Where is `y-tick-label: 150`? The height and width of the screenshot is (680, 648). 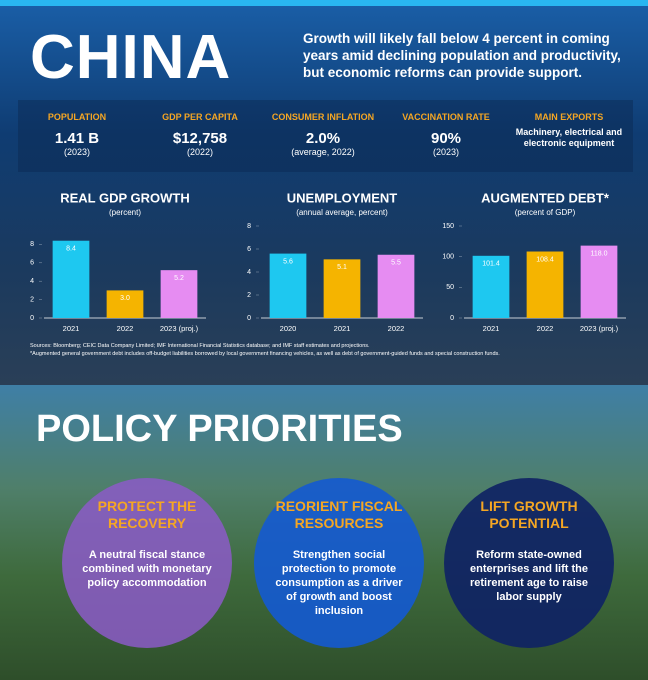 y-tick-label: 150 is located at coordinates (448, 226).